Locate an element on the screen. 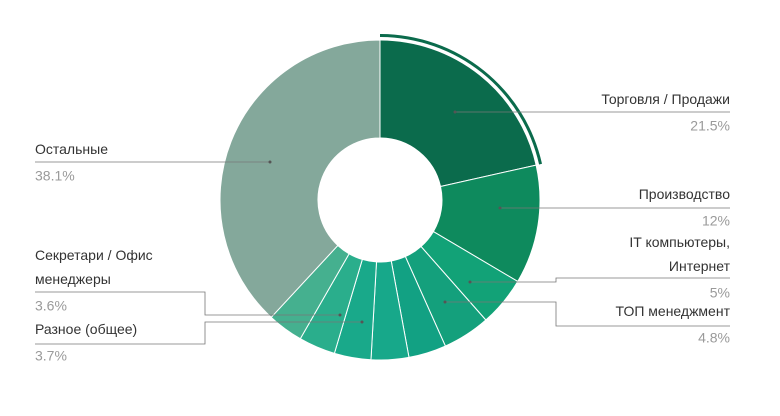 The image size is (780, 416). value-label: 5% is located at coordinates (720, 293).